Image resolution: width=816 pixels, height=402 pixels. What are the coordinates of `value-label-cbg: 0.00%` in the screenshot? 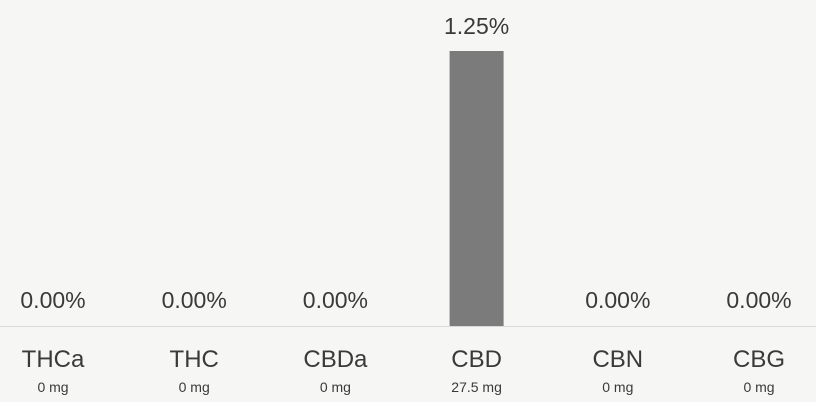 It's located at (758, 300).